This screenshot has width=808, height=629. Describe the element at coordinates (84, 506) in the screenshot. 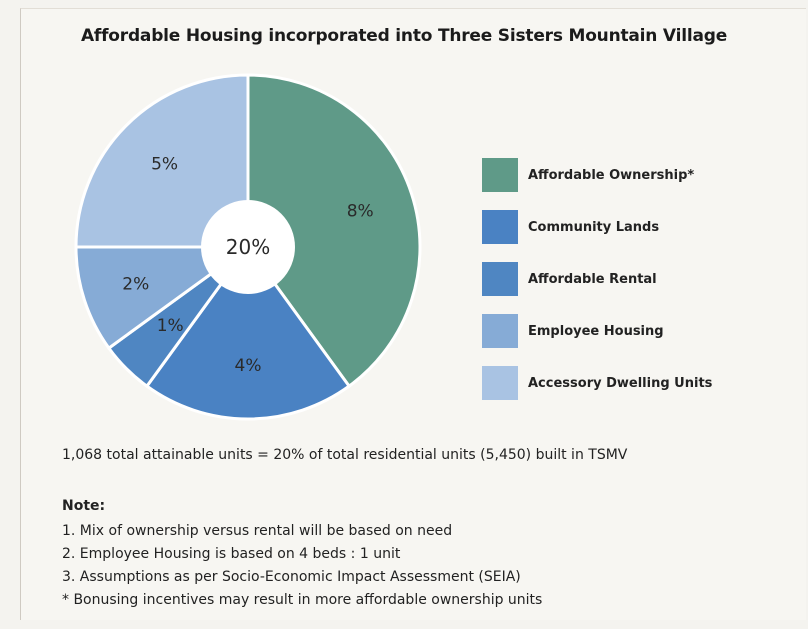

I see `notes-heading: Note:` at that location.